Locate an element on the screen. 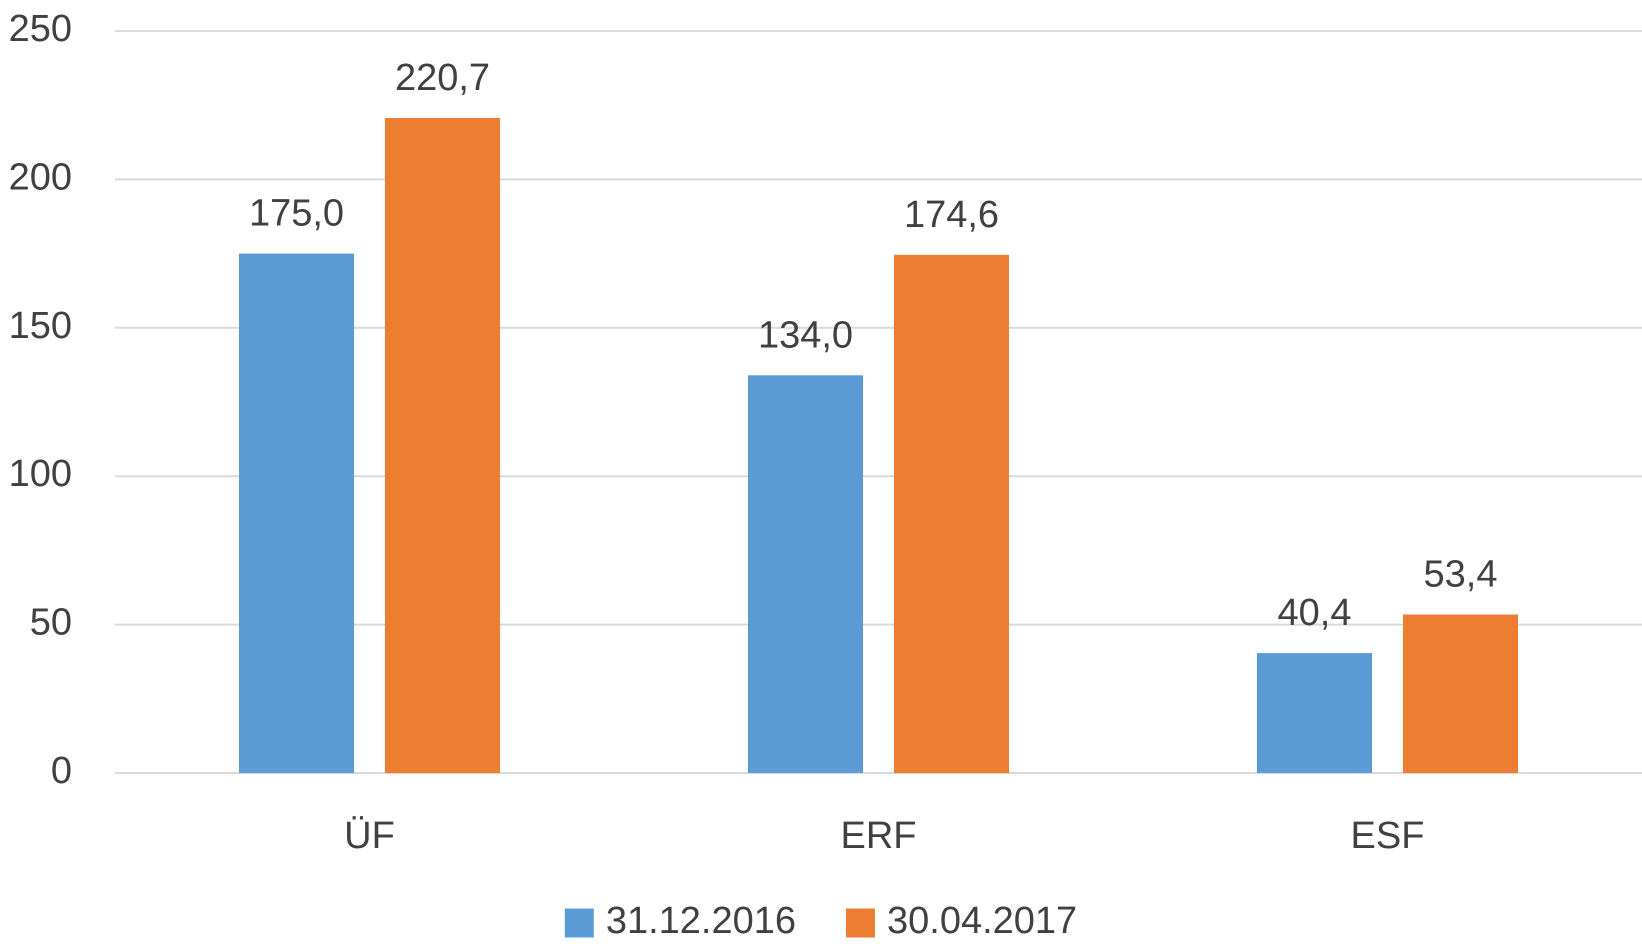 The width and height of the screenshot is (1642, 944). legend-label: 31.12.2016 is located at coordinates (701, 921).